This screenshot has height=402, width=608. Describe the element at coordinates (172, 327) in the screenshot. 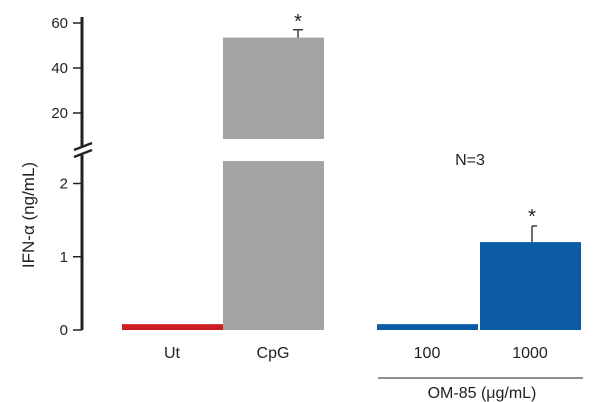

I see `bar-ut` at that location.